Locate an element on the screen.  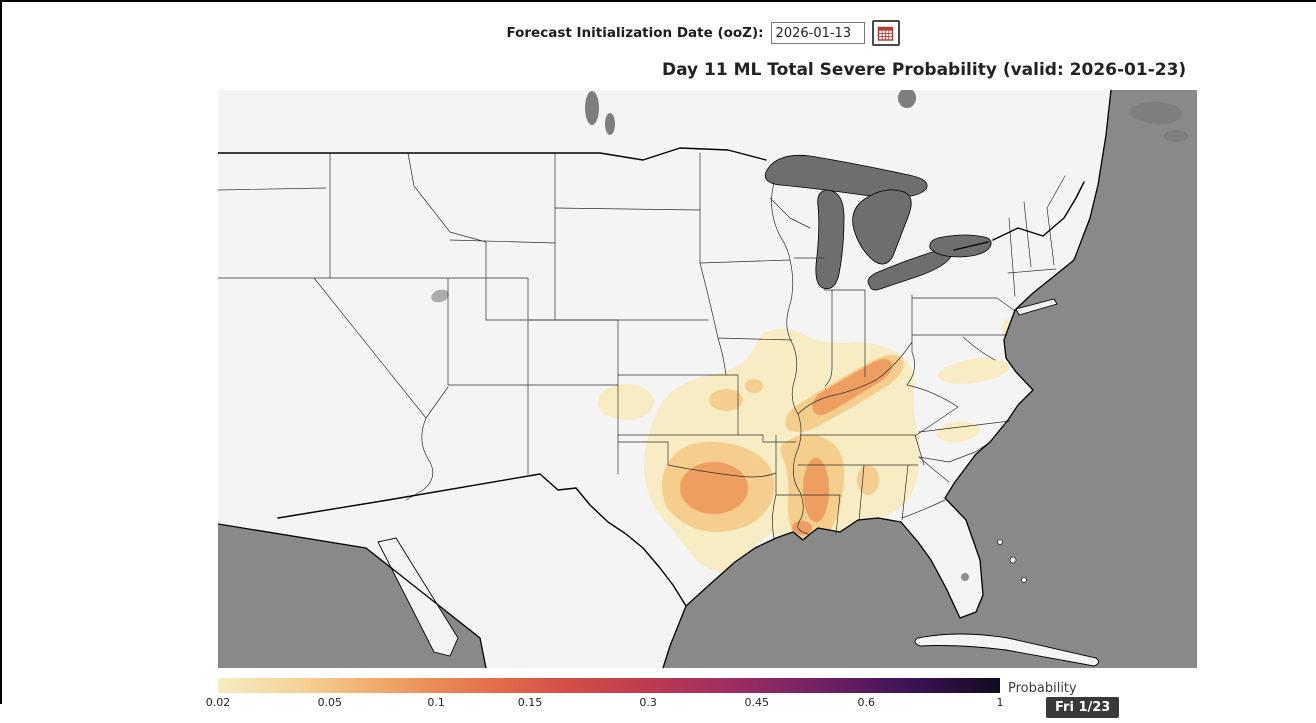
state-borders-west is located at coordinates (418, 326).